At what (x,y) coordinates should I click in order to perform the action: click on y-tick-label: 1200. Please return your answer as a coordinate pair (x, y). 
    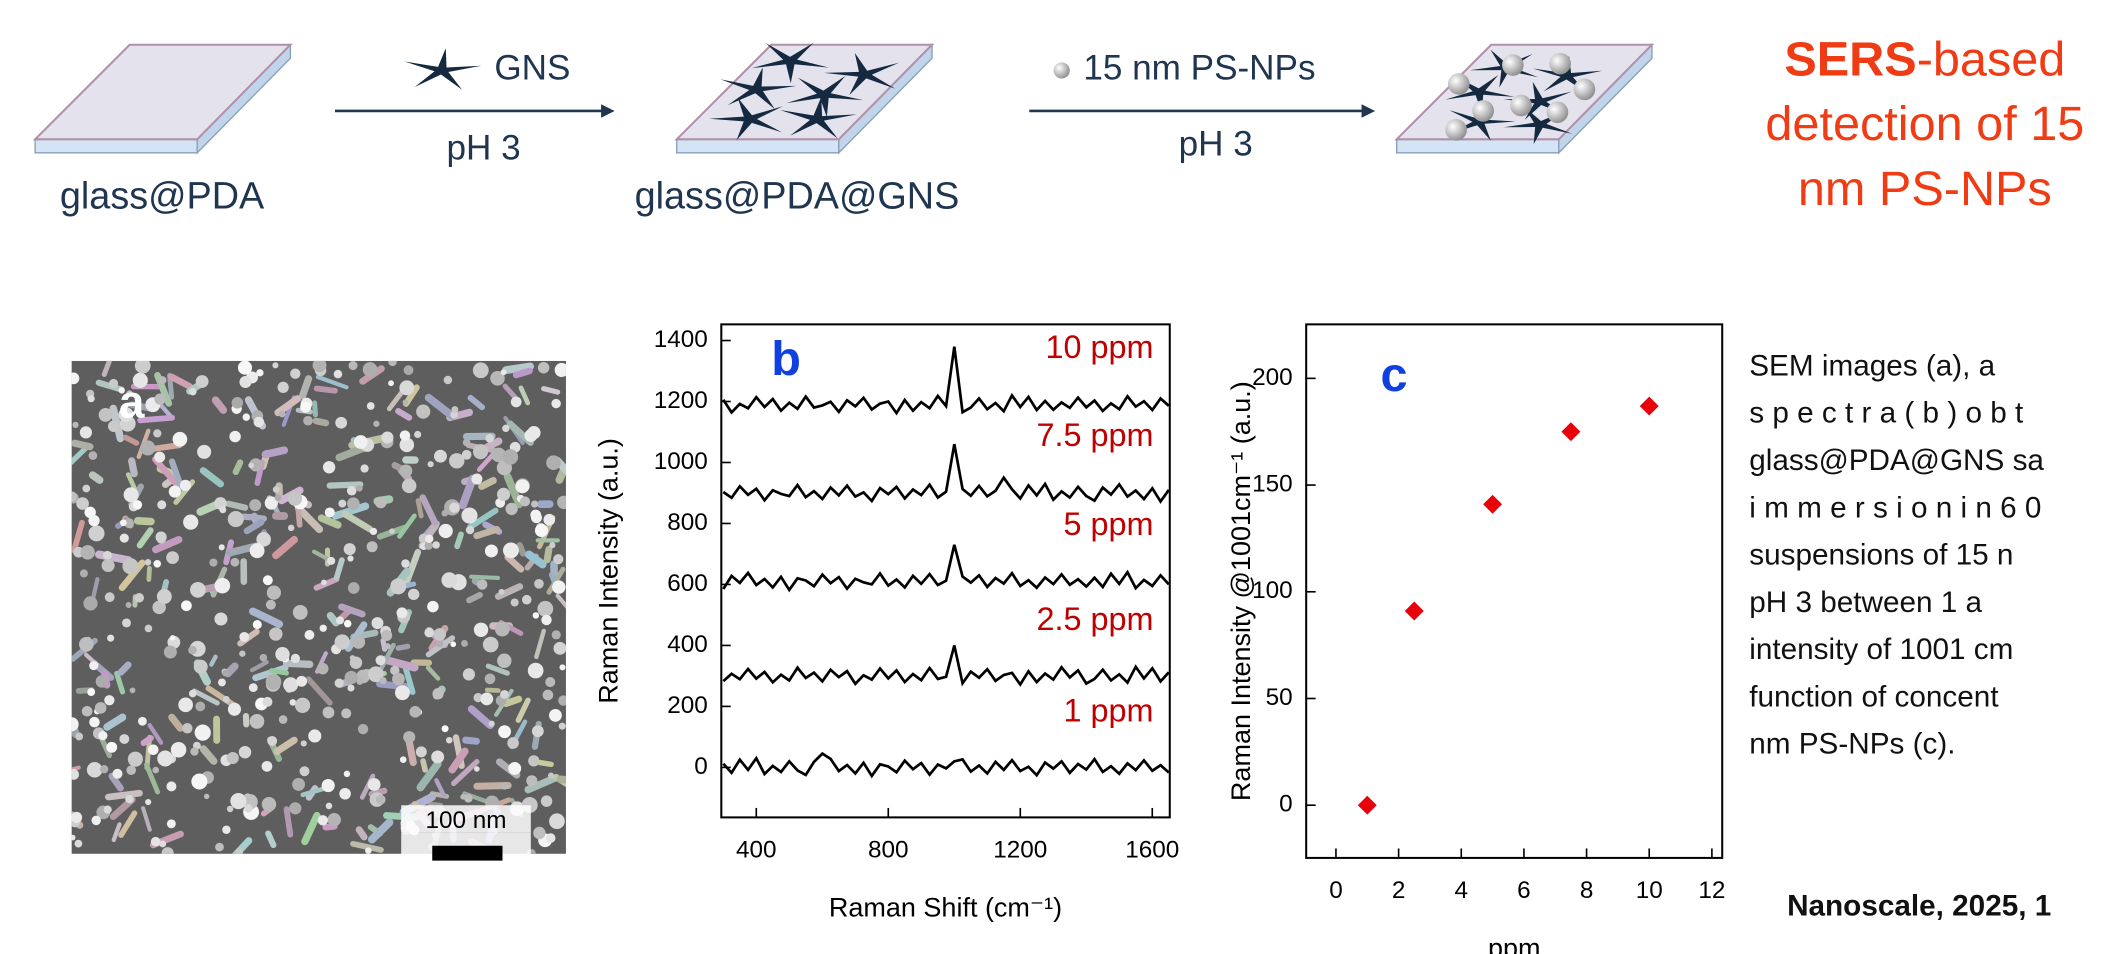
    Looking at the image, I should click on (681, 400).